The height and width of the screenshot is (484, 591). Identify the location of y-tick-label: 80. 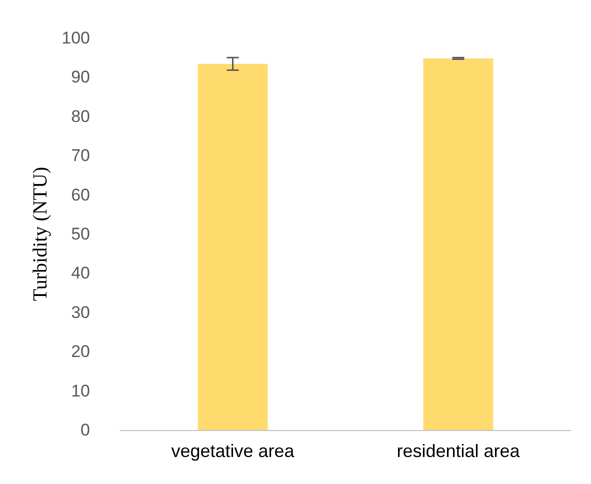
(80, 116).